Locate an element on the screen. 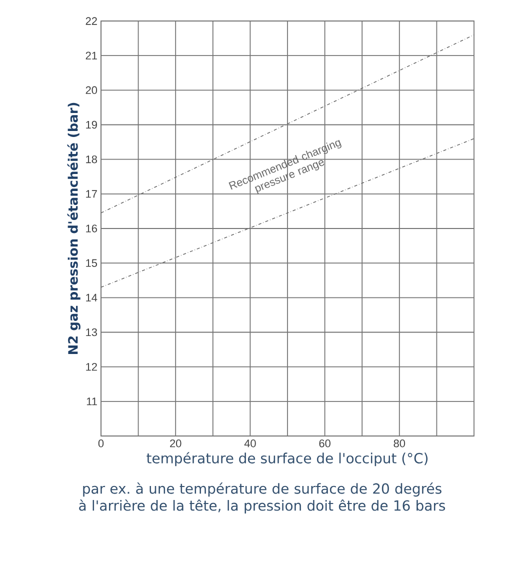 The width and height of the screenshot is (523, 587). y-tick-label: 21 is located at coordinates (91, 56).